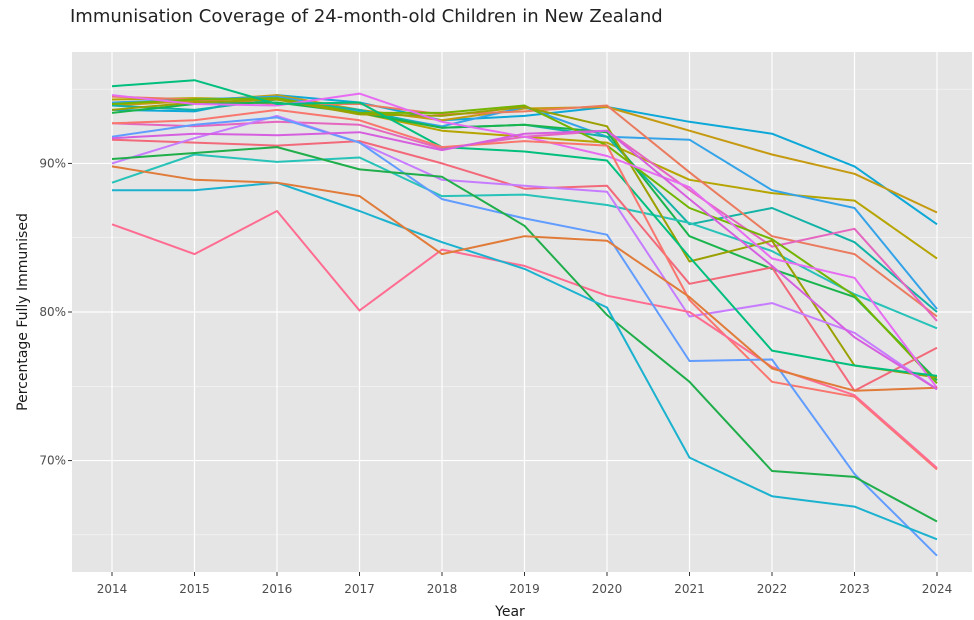 Image resolution: width=974 pixels, height=620 pixels. I want to click on x-tick-label: 2023, so click(854, 589).